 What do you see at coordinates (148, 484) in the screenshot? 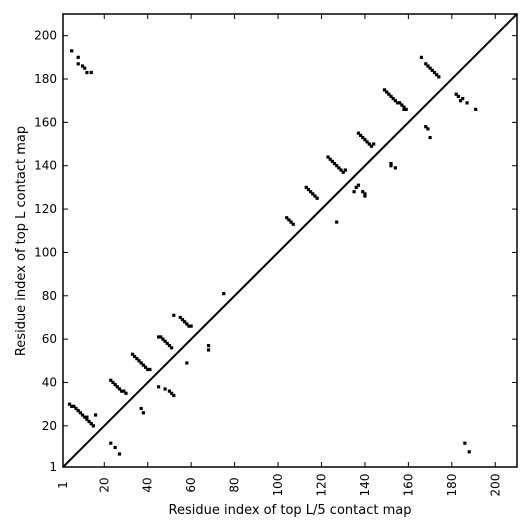
I see `x-tick-label: 40` at bounding box center [148, 484].